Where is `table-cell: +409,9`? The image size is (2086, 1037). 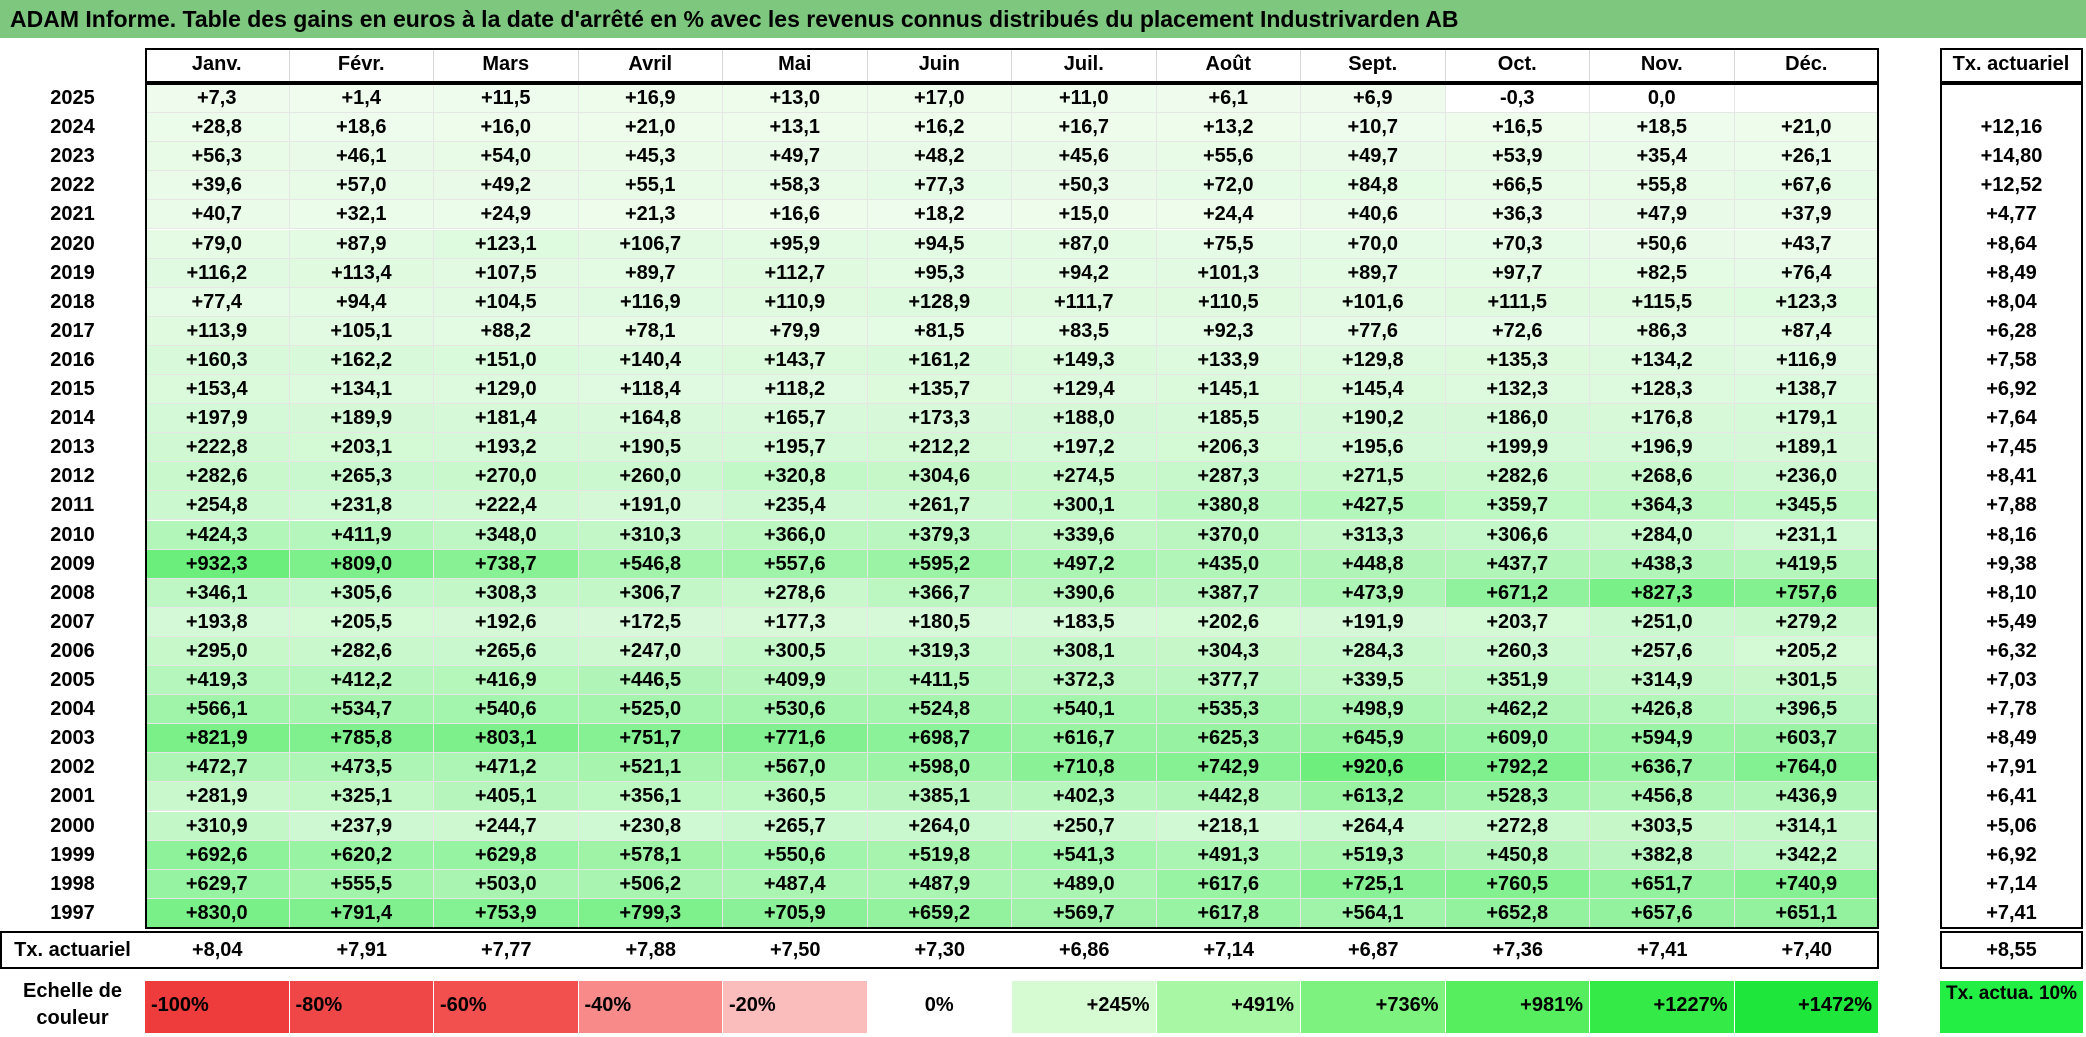
table-cell: +409,9 is located at coordinates (795, 681).